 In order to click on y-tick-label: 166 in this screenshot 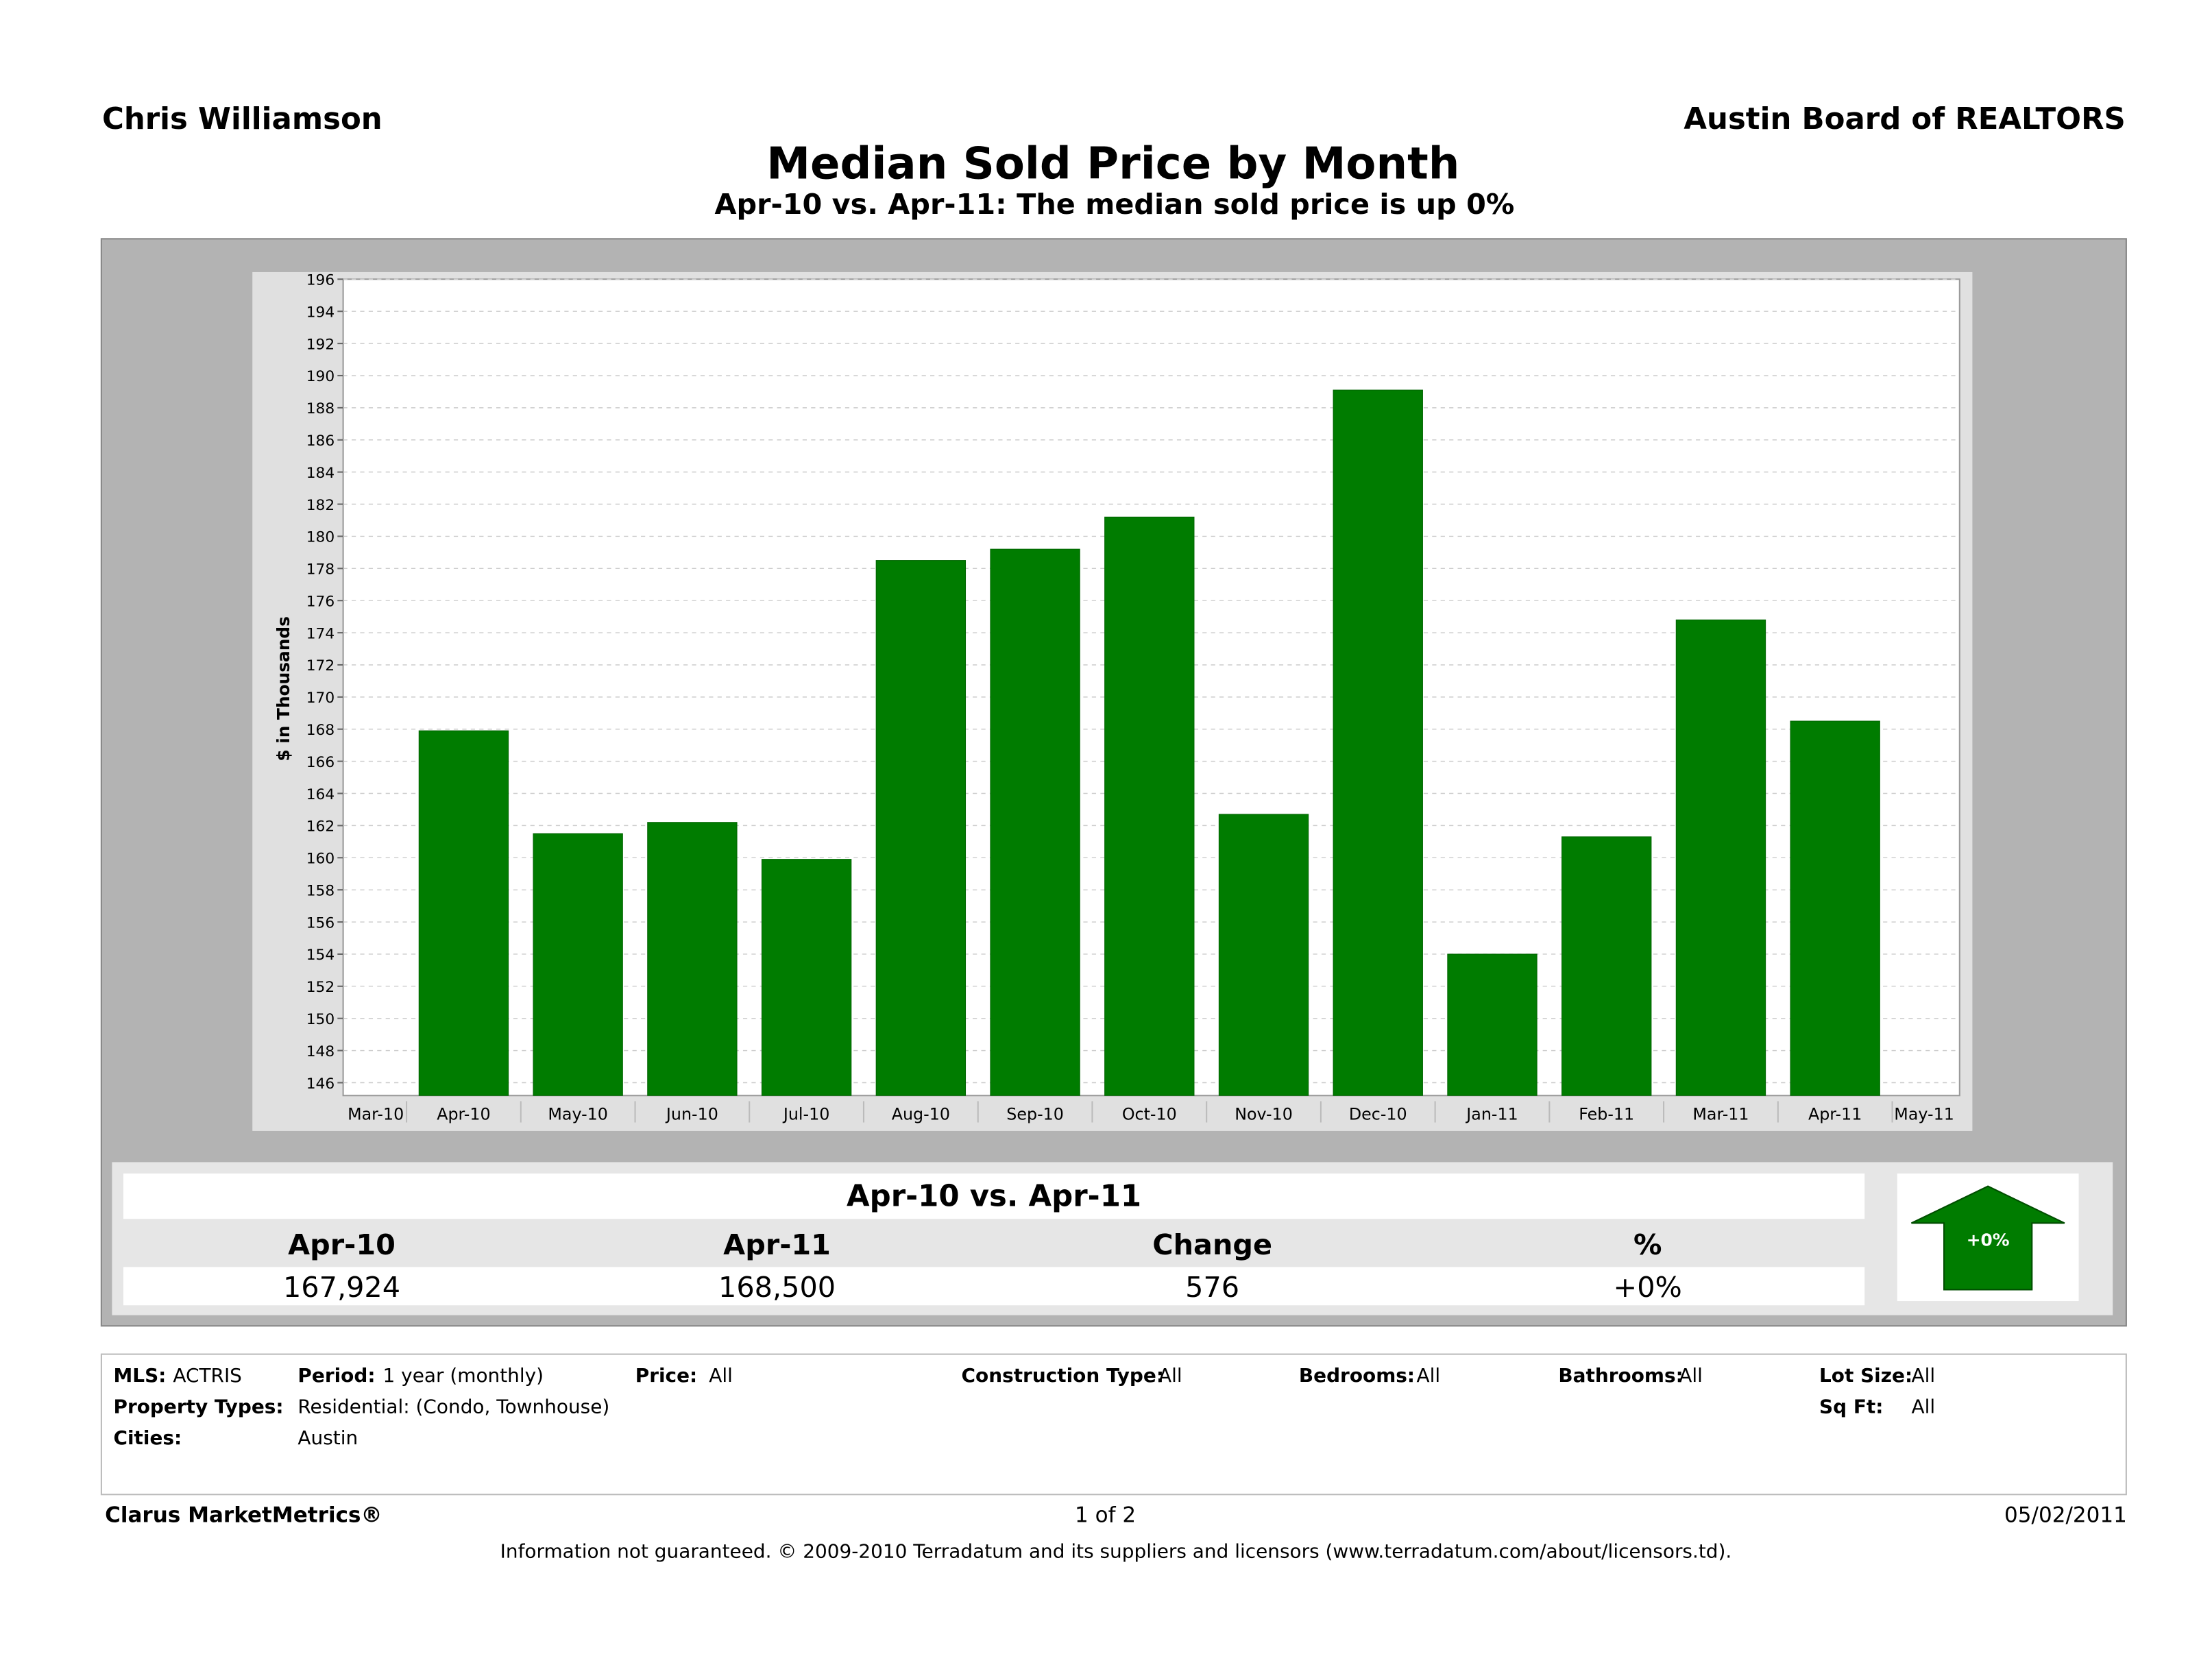, I will do `click(320, 762)`.